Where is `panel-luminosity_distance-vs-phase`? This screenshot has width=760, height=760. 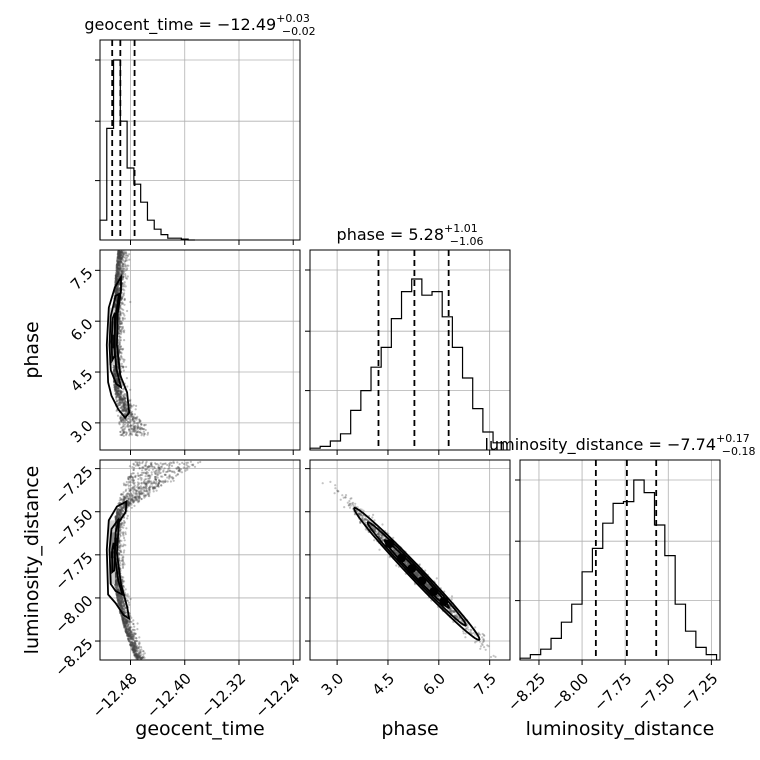 panel-luminosity_distance-vs-phase is located at coordinates (410, 560).